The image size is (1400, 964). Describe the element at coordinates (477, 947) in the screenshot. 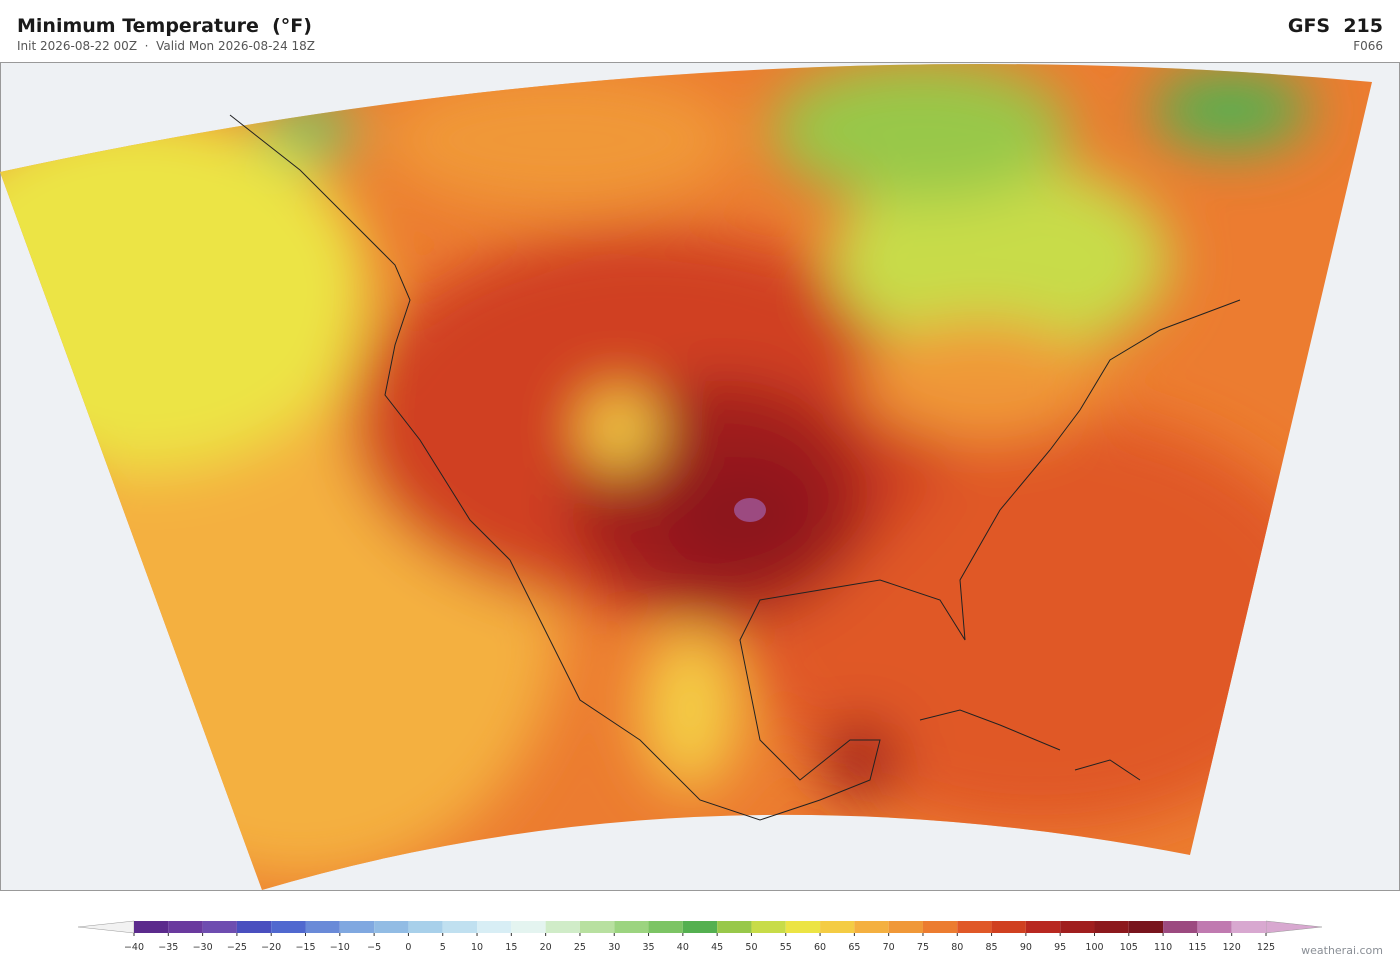

I see `colorbar-tick-label: 10` at that location.